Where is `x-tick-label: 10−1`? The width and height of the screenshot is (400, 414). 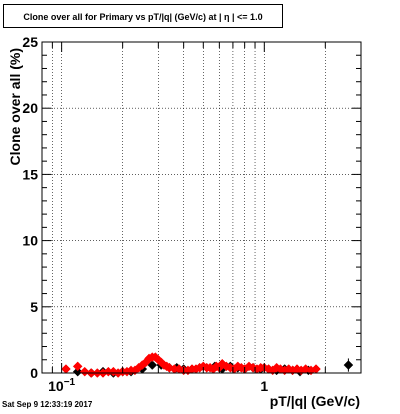
x-tick-label: 10−1 is located at coordinates (61, 385).